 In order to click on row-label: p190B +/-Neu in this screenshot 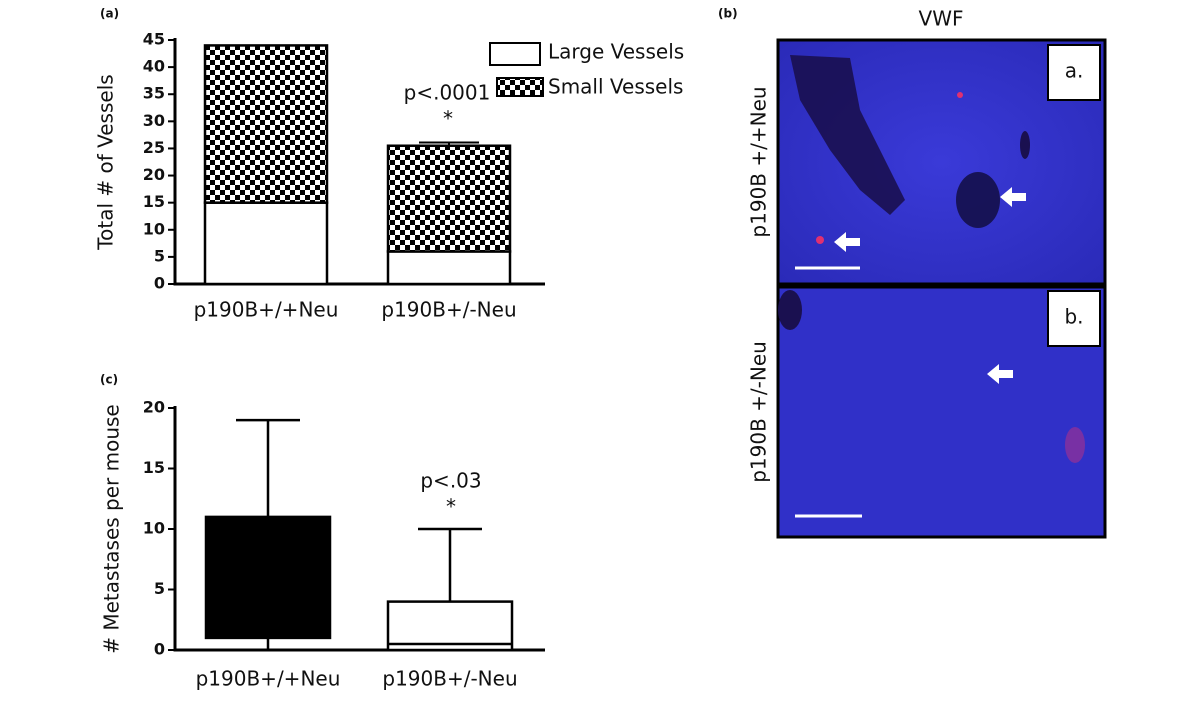, I will do `click(759, 412)`.